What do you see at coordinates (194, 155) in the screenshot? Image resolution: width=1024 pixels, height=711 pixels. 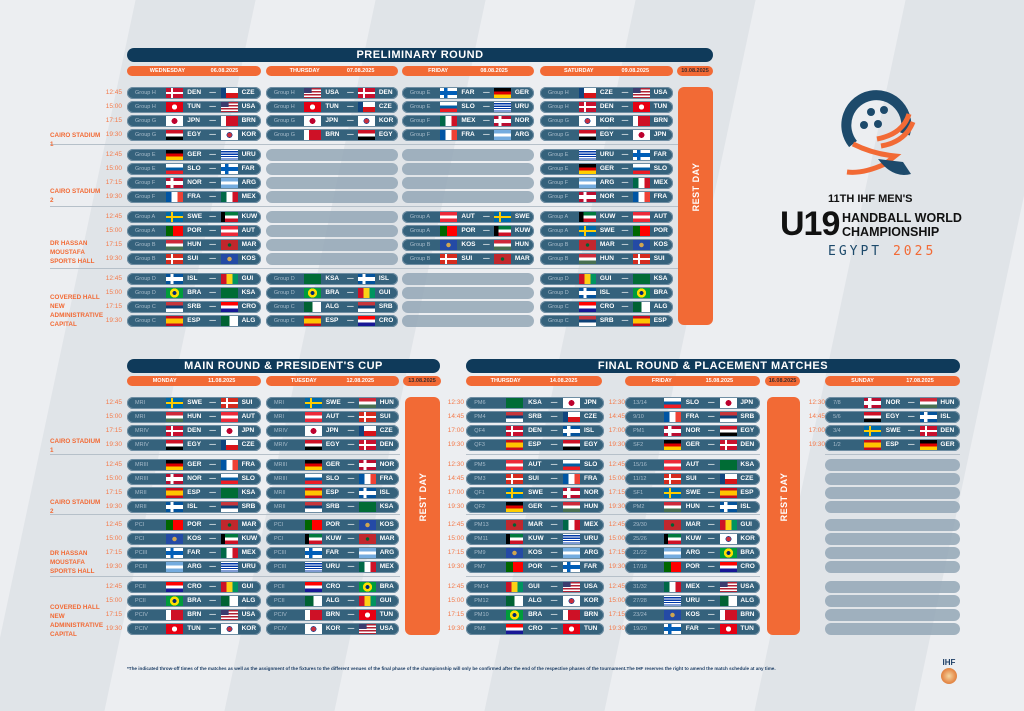 I see `match-row: Group E GER — URU` at bounding box center [194, 155].